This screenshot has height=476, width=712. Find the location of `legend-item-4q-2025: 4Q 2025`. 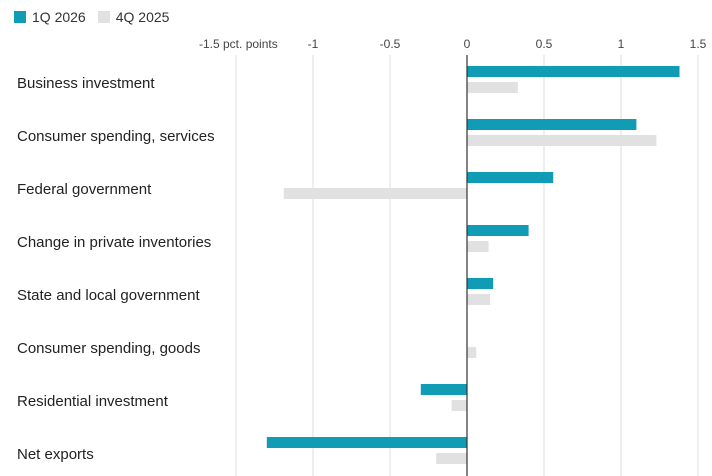

legend-item-4q-2025: 4Q 2025 is located at coordinates (133, 17).